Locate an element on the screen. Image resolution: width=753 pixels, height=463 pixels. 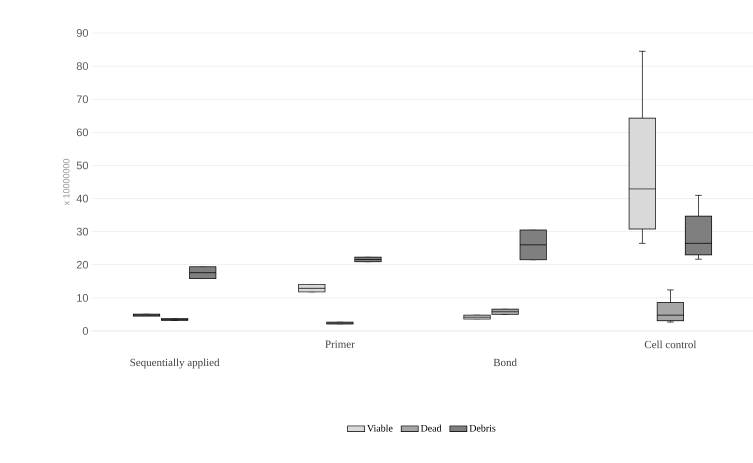
y-tick-label: 60 is located at coordinates (82, 132).